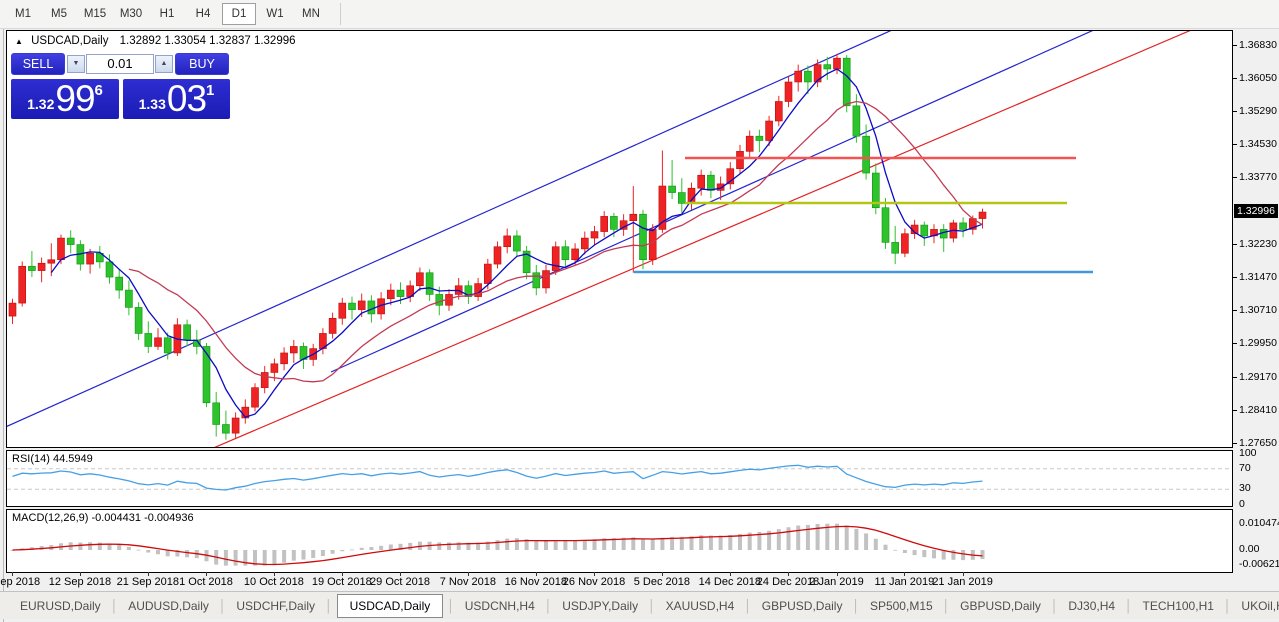 The image size is (1279, 622). I want to click on date-label: 5 Dec 2018, so click(662, 582).